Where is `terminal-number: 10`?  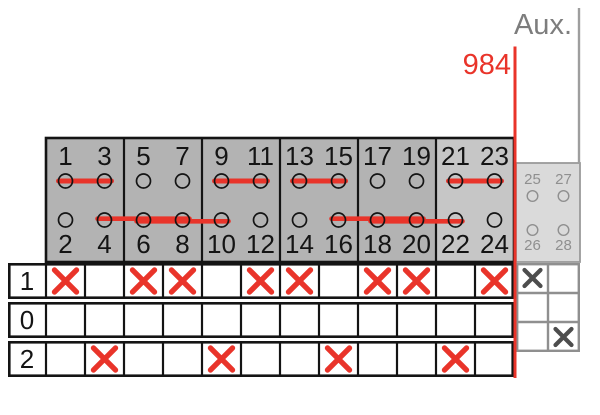
terminal-number: 10 is located at coordinates (221, 244).